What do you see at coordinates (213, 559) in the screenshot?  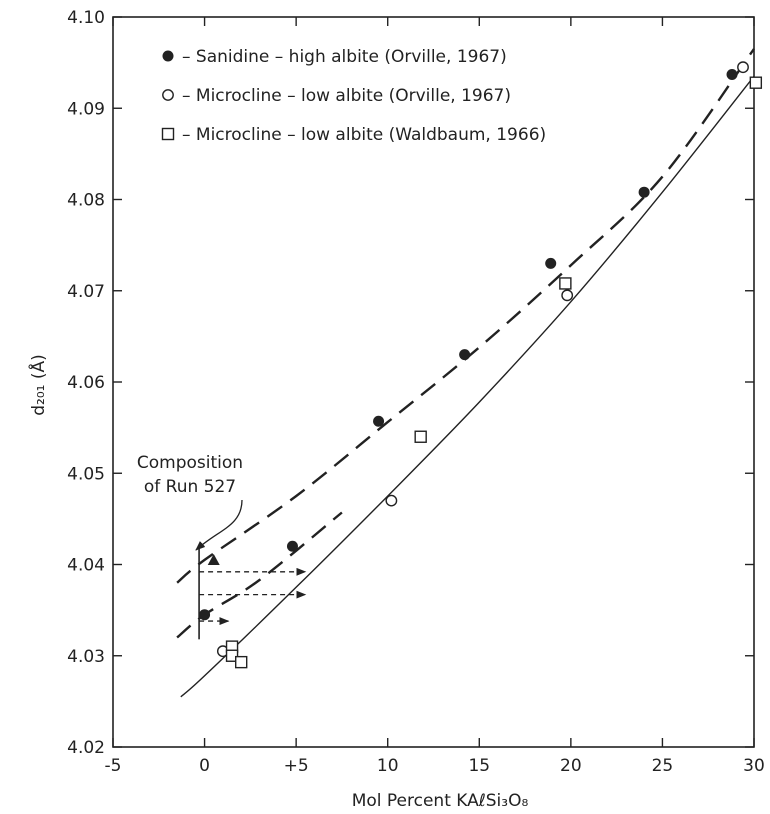 I see `triangle-marker` at bounding box center [213, 559].